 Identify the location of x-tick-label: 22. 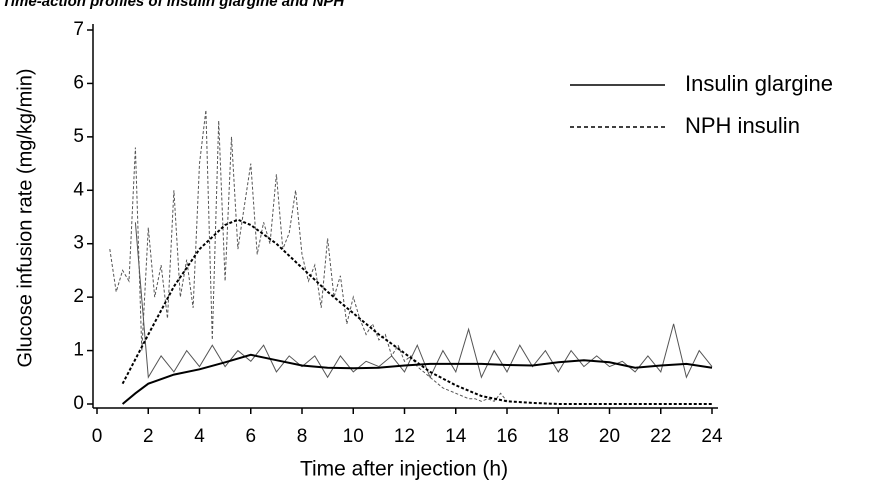
(660, 436).